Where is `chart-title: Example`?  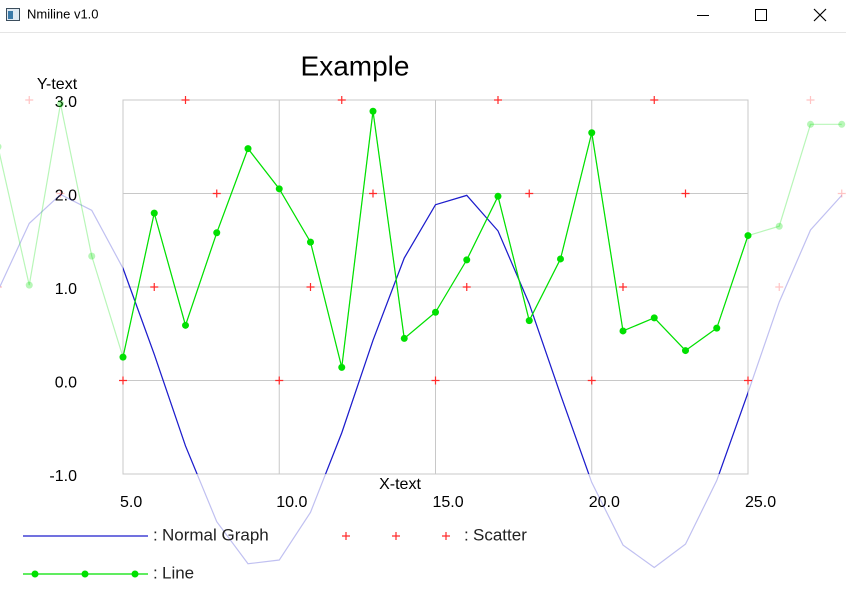 chart-title: Example is located at coordinates (355, 65).